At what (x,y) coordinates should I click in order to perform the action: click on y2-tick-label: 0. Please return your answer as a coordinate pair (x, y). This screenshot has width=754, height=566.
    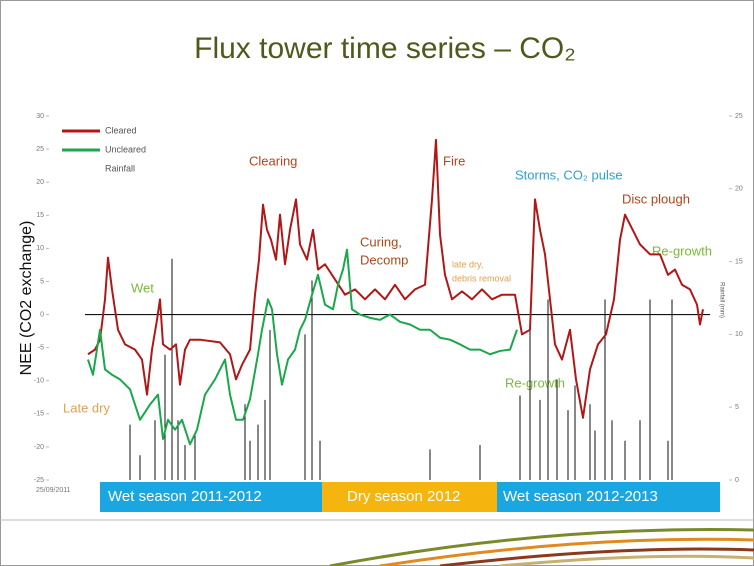
    Looking at the image, I should click on (737, 480).